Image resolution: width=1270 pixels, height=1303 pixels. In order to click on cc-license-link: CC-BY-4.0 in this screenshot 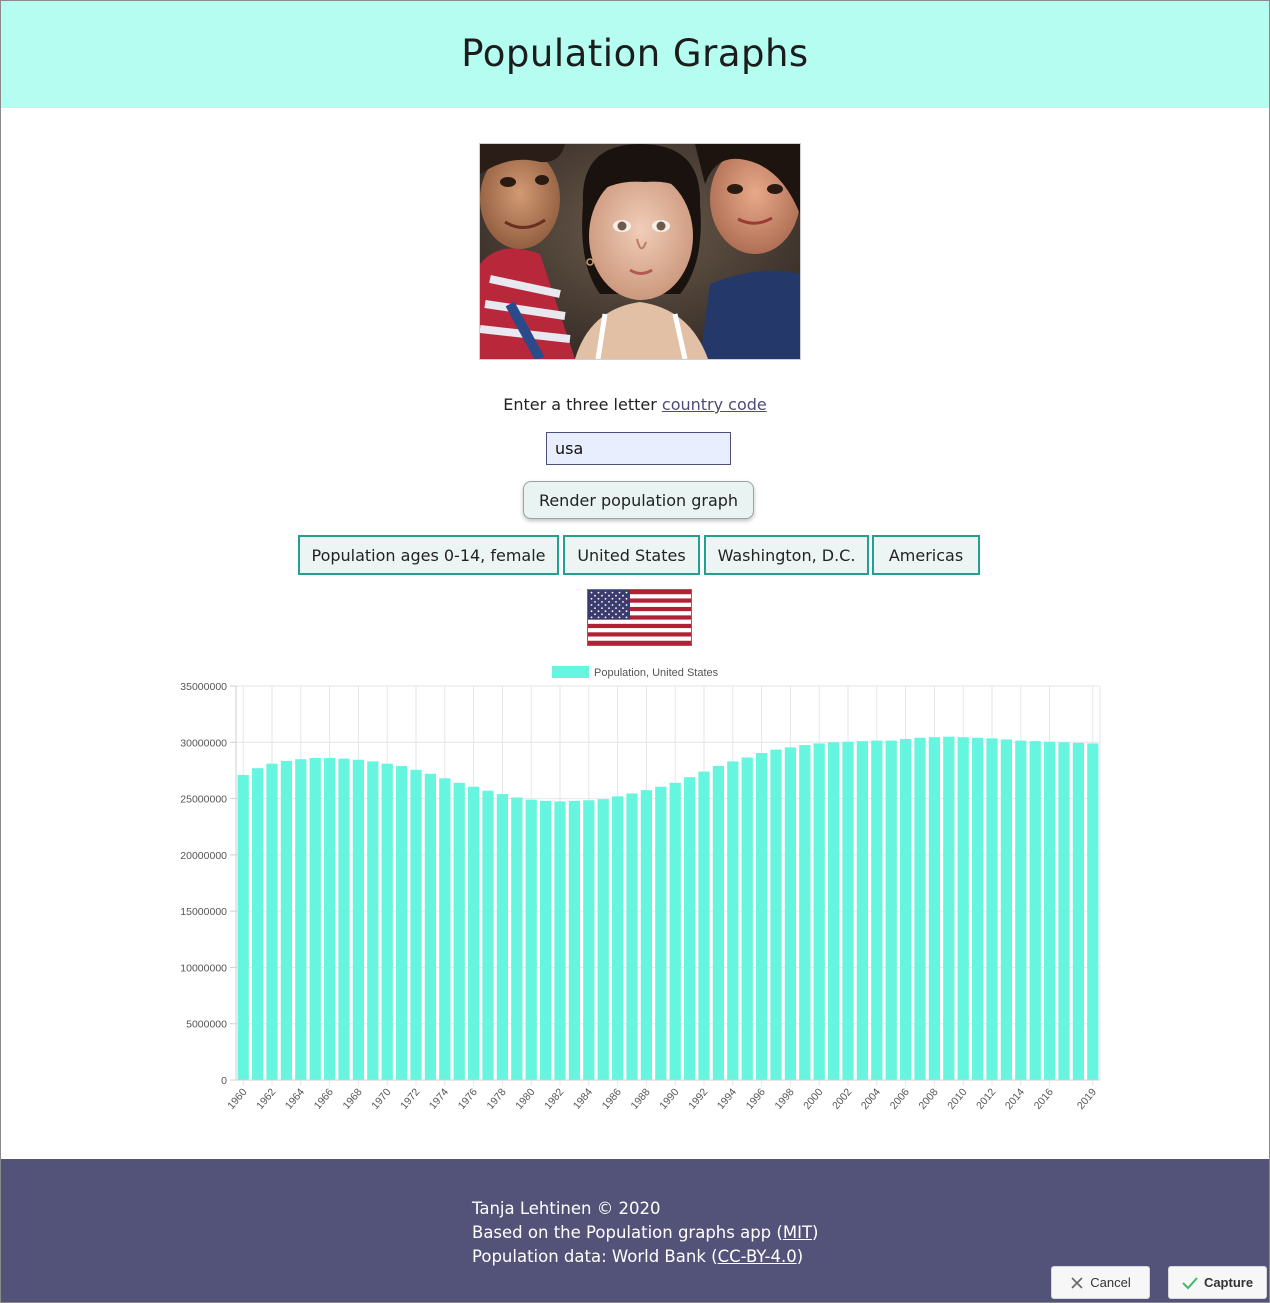, I will do `click(757, 1256)`.